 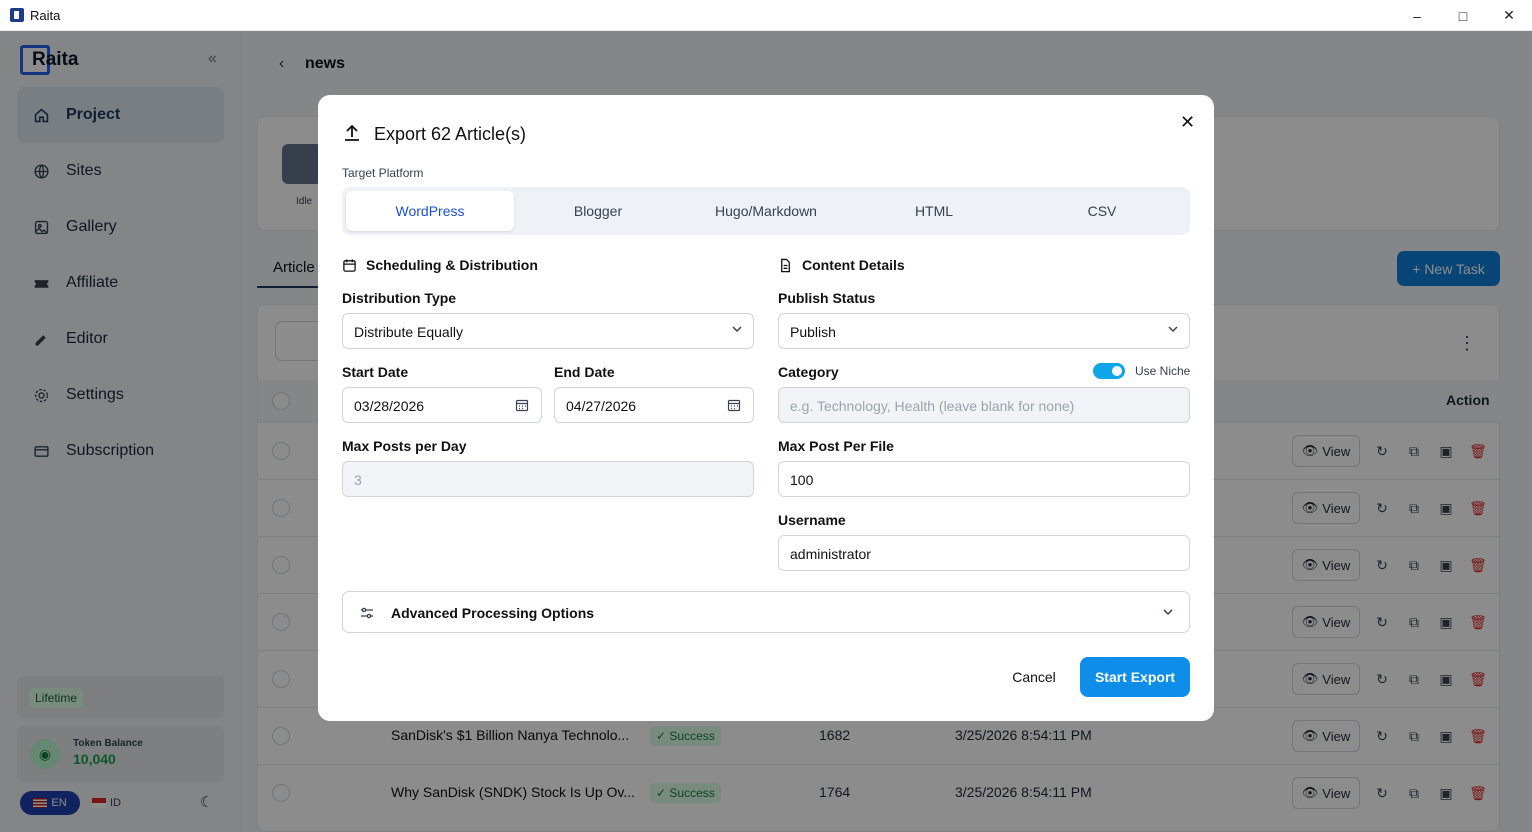 What do you see at coordinates (281, 401) in the screenshot?
I see `select-all-checkbox` at bounding box center [281, 401].